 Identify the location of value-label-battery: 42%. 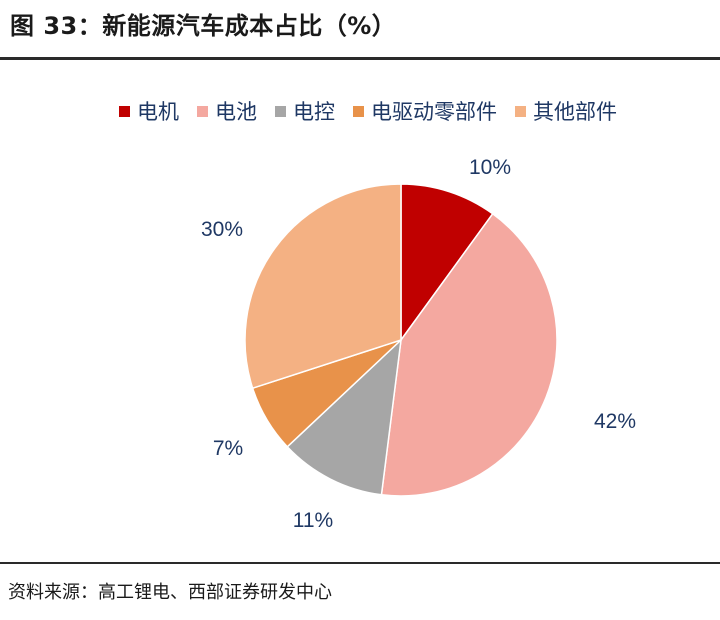
(615, 421).